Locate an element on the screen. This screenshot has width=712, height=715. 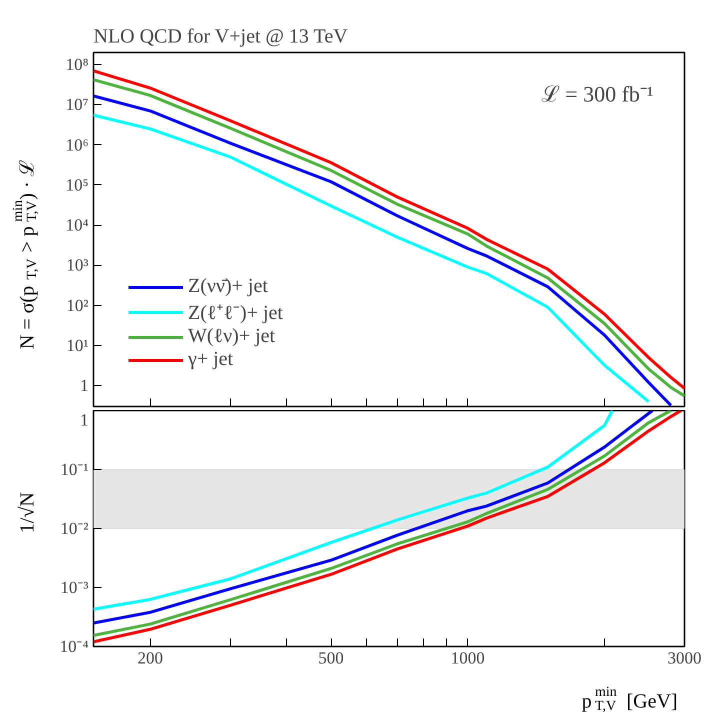
chart-title: NLO QCD for V+jet @ 13 TeV is located at coordinates (221, 37).